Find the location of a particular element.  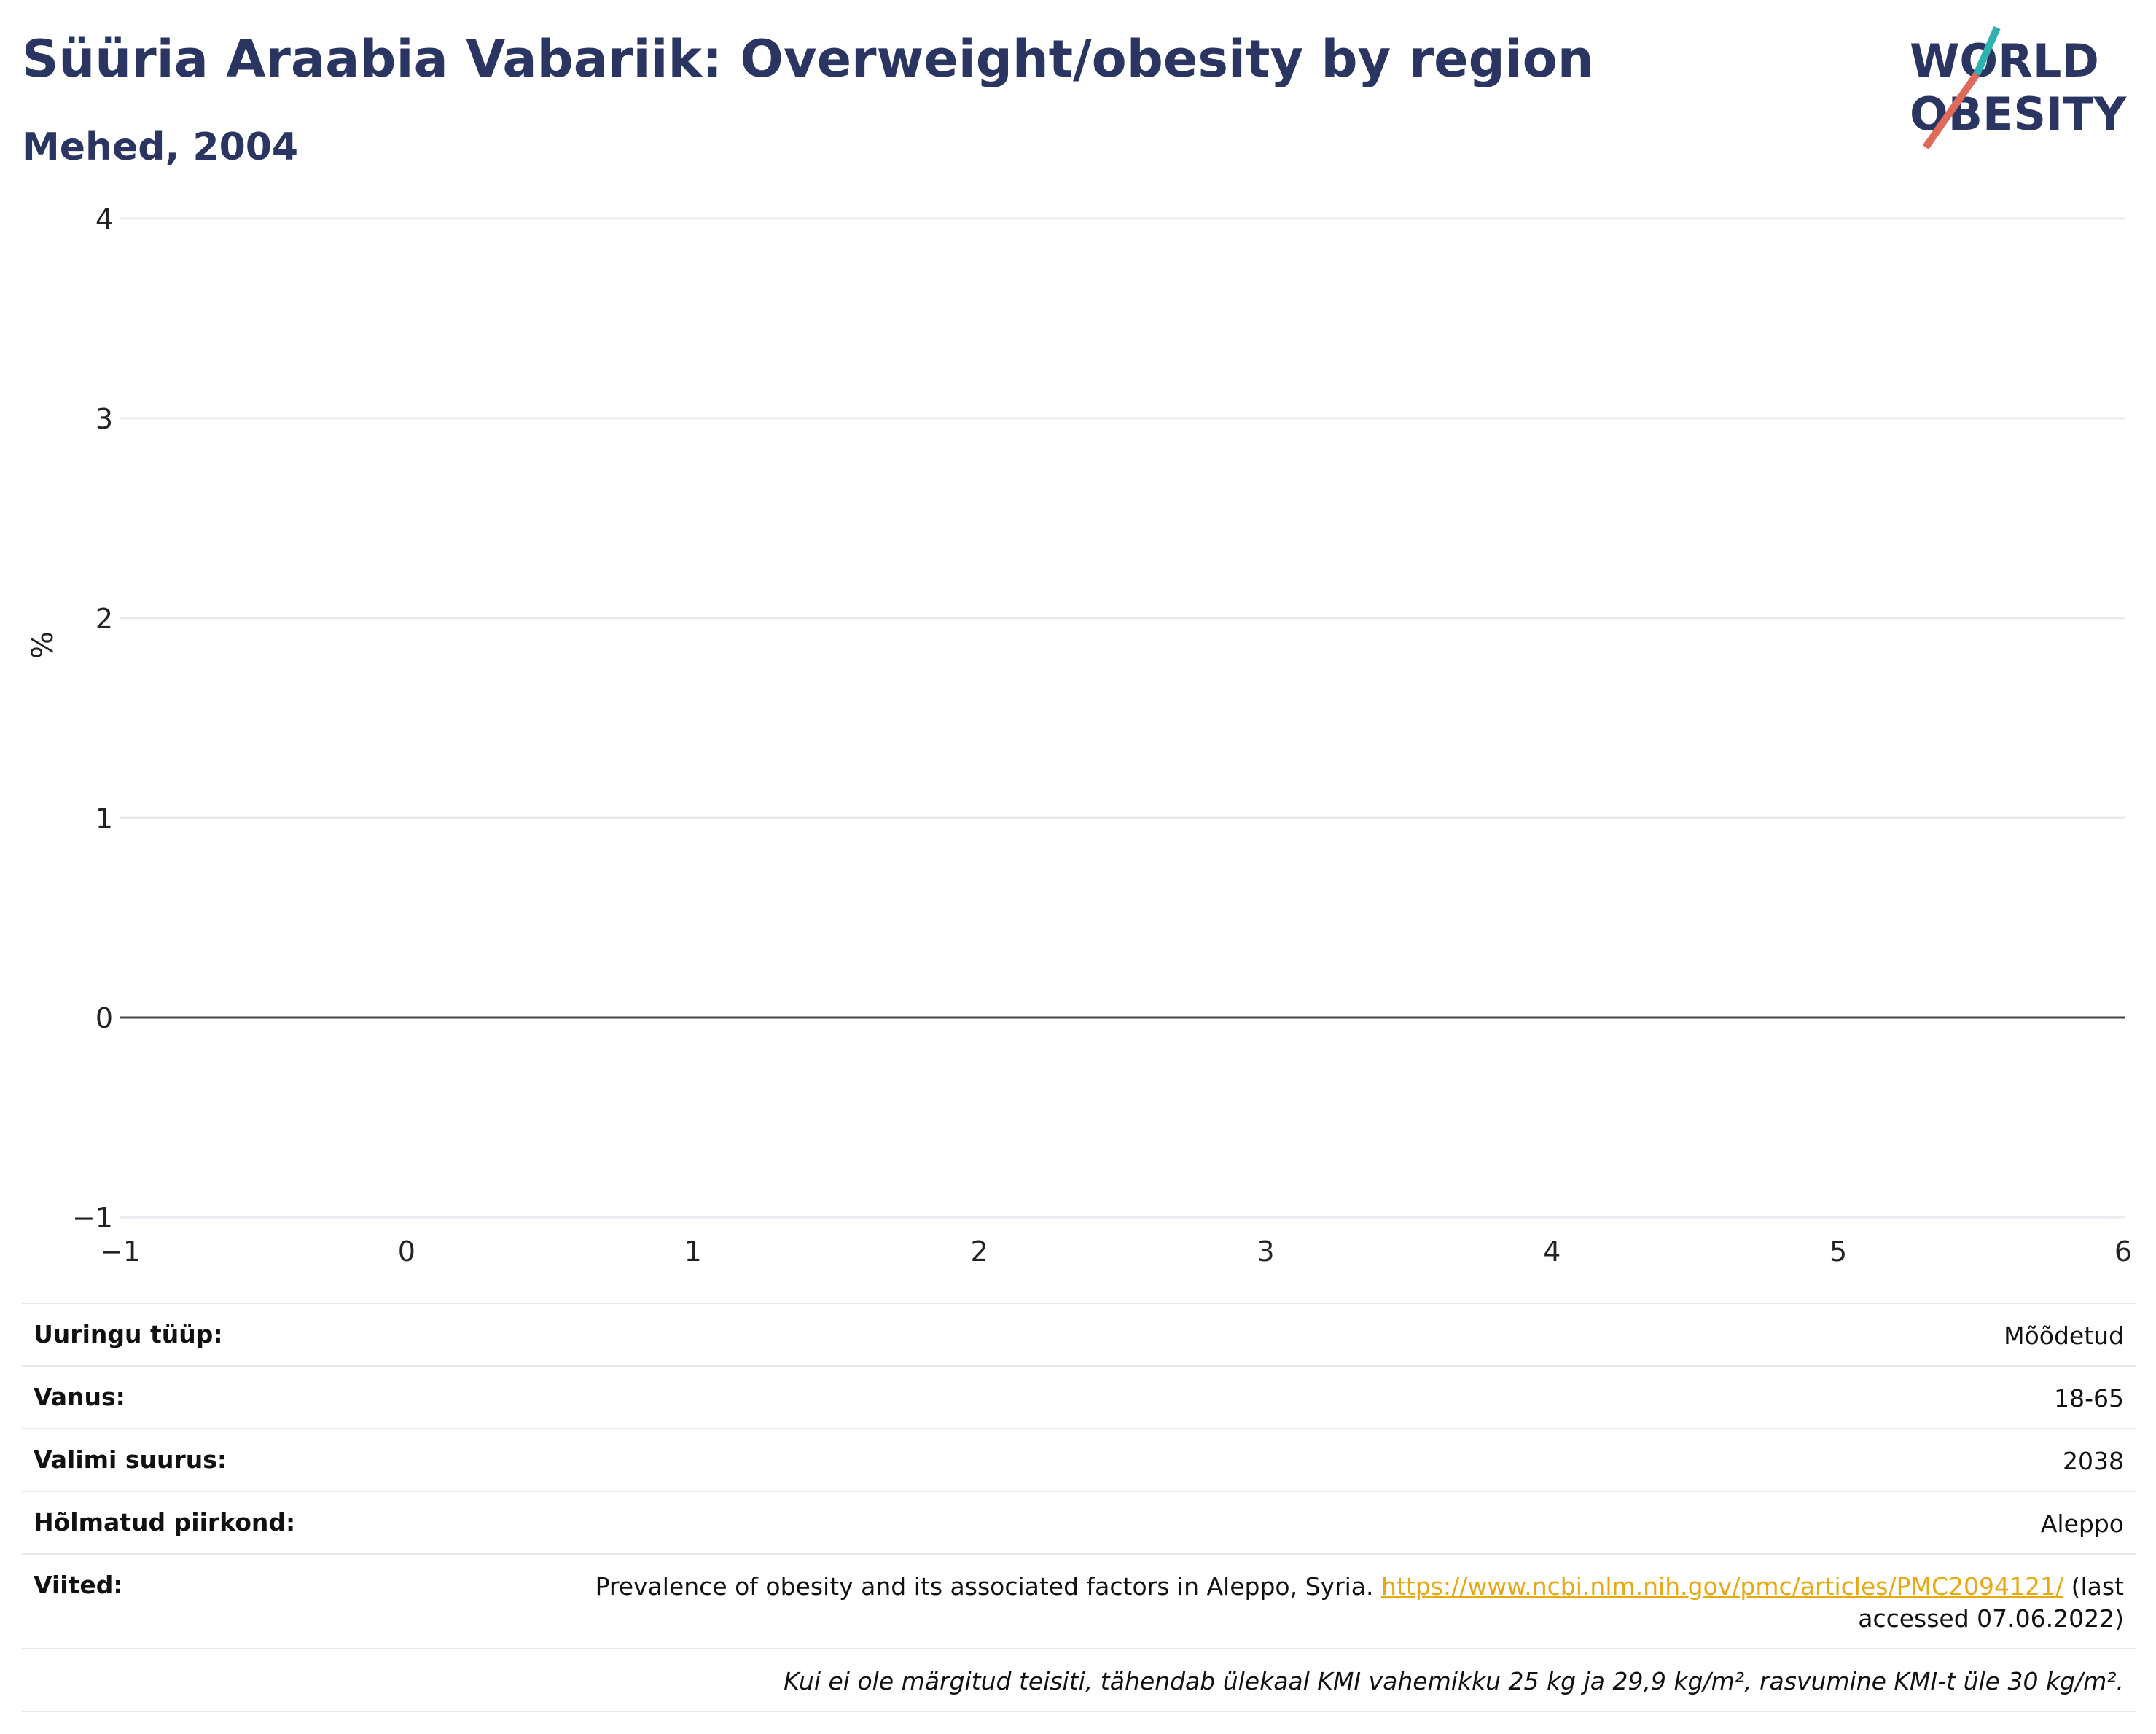

info-row: Hõlmatud piirkond: Aleppo is located at coordinates (1079, 1523).